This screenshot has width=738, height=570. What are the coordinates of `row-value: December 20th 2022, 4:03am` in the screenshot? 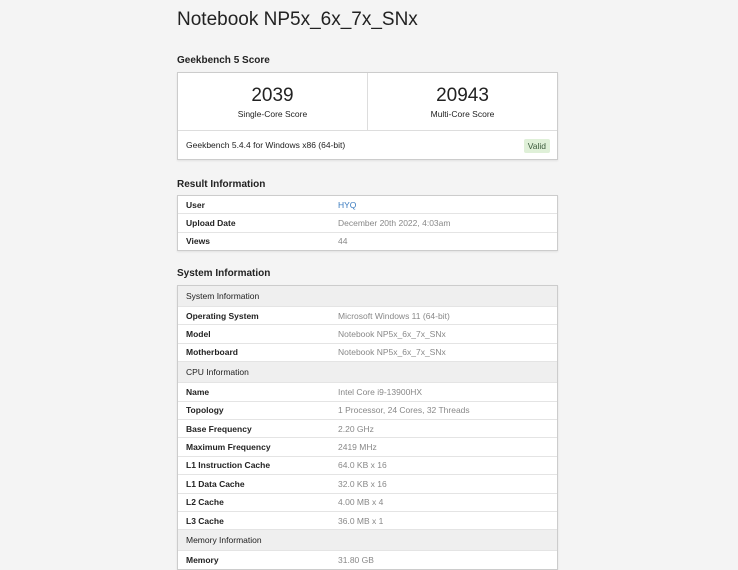 It's located at (394, 223).